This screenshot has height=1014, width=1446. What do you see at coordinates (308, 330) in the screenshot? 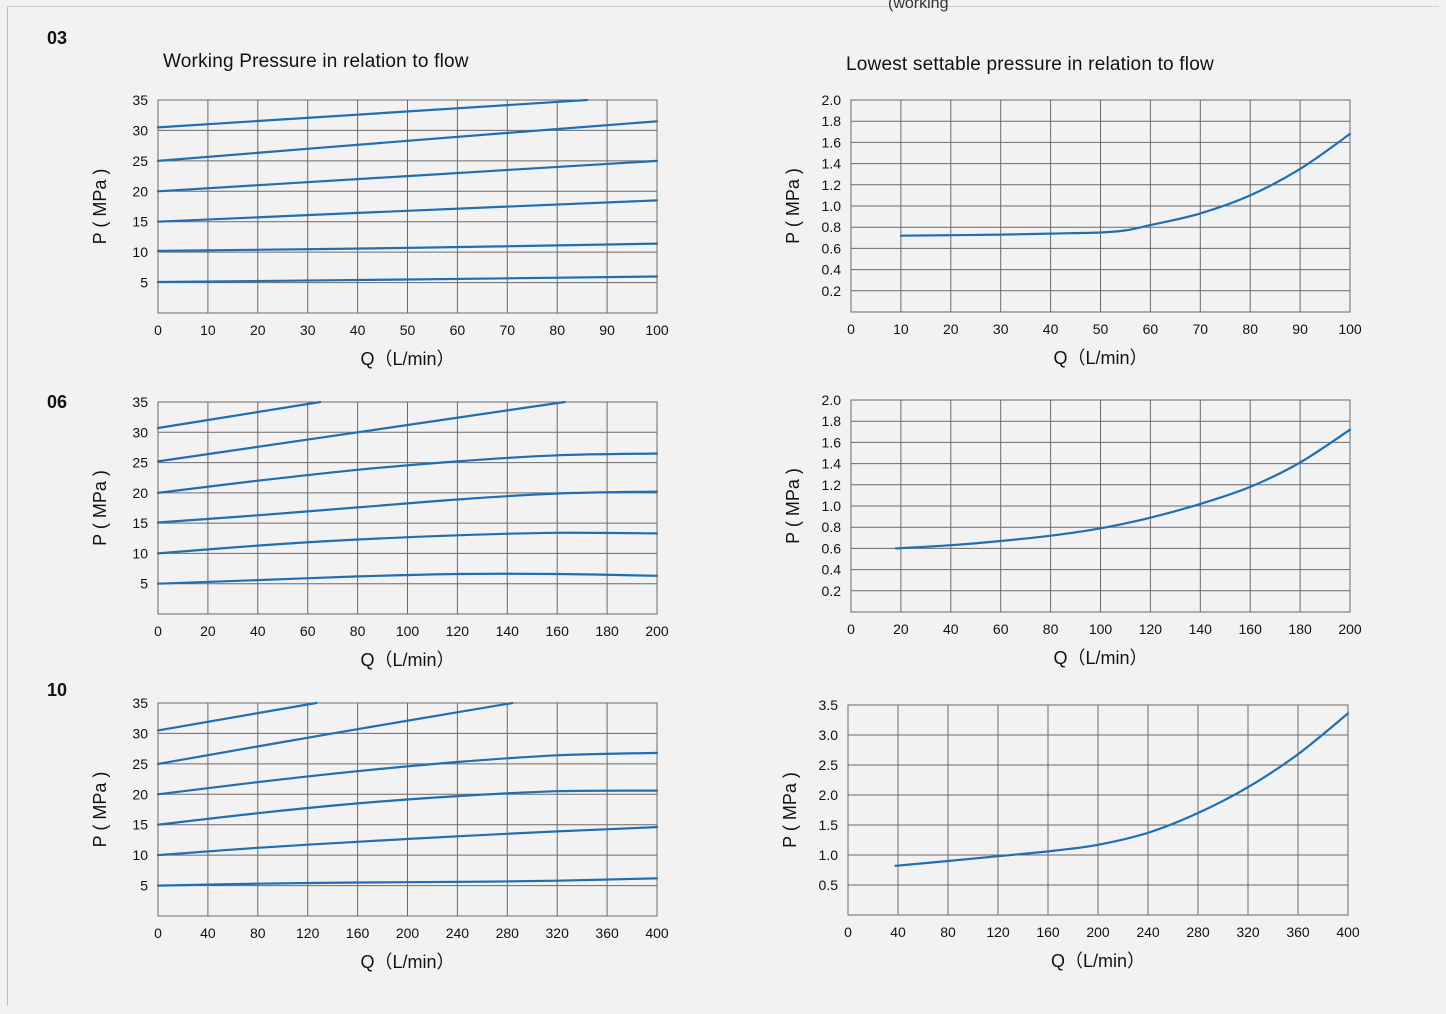
I see `x-tick-label: 30` at bounding box center [308, 330].